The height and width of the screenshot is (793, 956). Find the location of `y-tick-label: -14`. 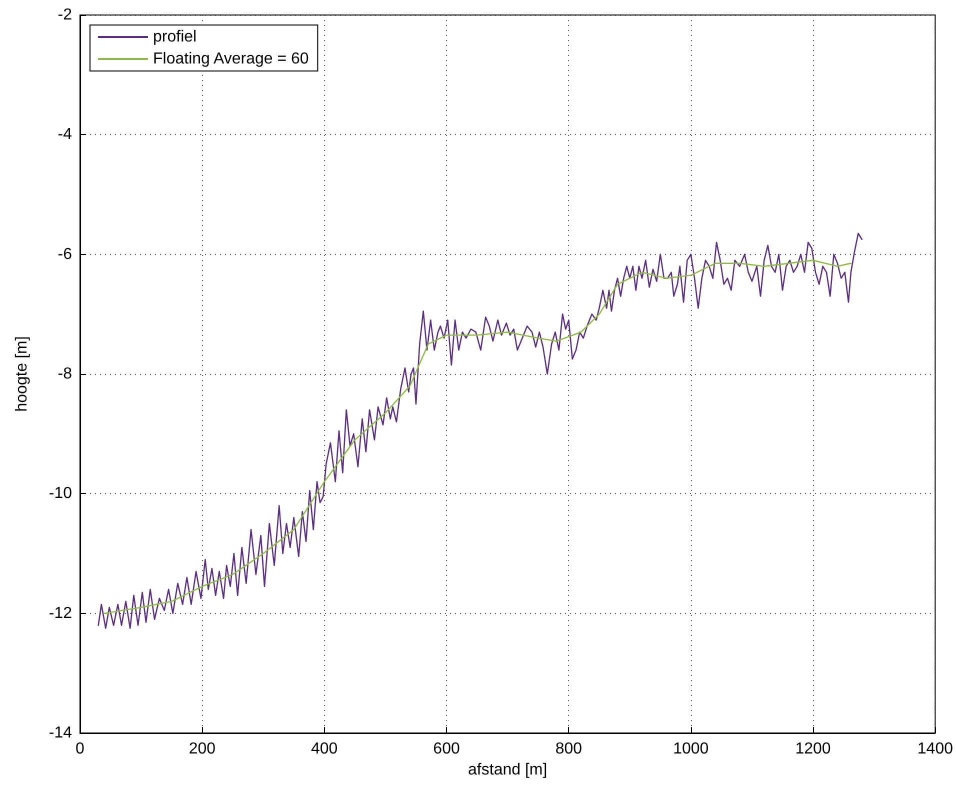

y-tick-label: -14 is located at coordinates (60, 733).